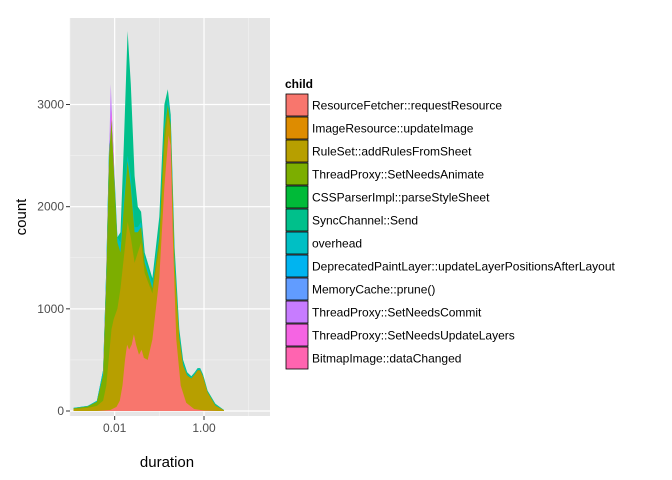 The height and width of the screenshot is (480, 672). I want to click on y-tick-label: 0, so click(60, 411).